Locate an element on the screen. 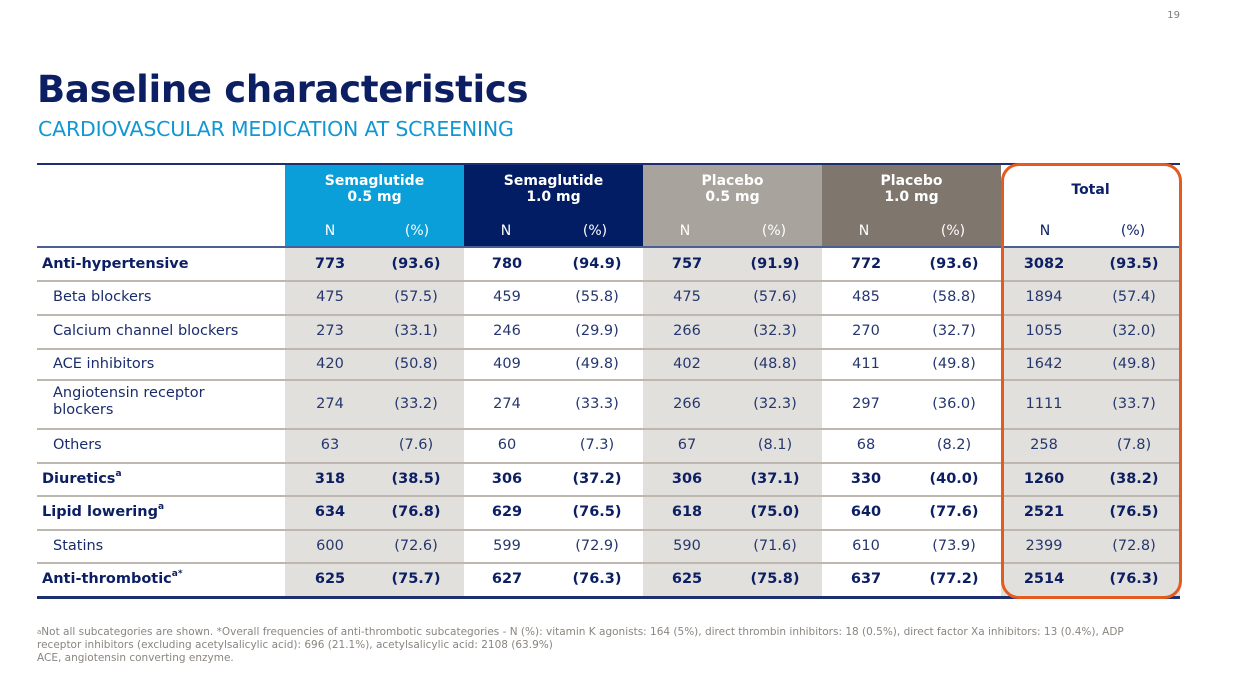 The image size is (1237, 682). cell-n: 599 is located at coordinates (507, 545).